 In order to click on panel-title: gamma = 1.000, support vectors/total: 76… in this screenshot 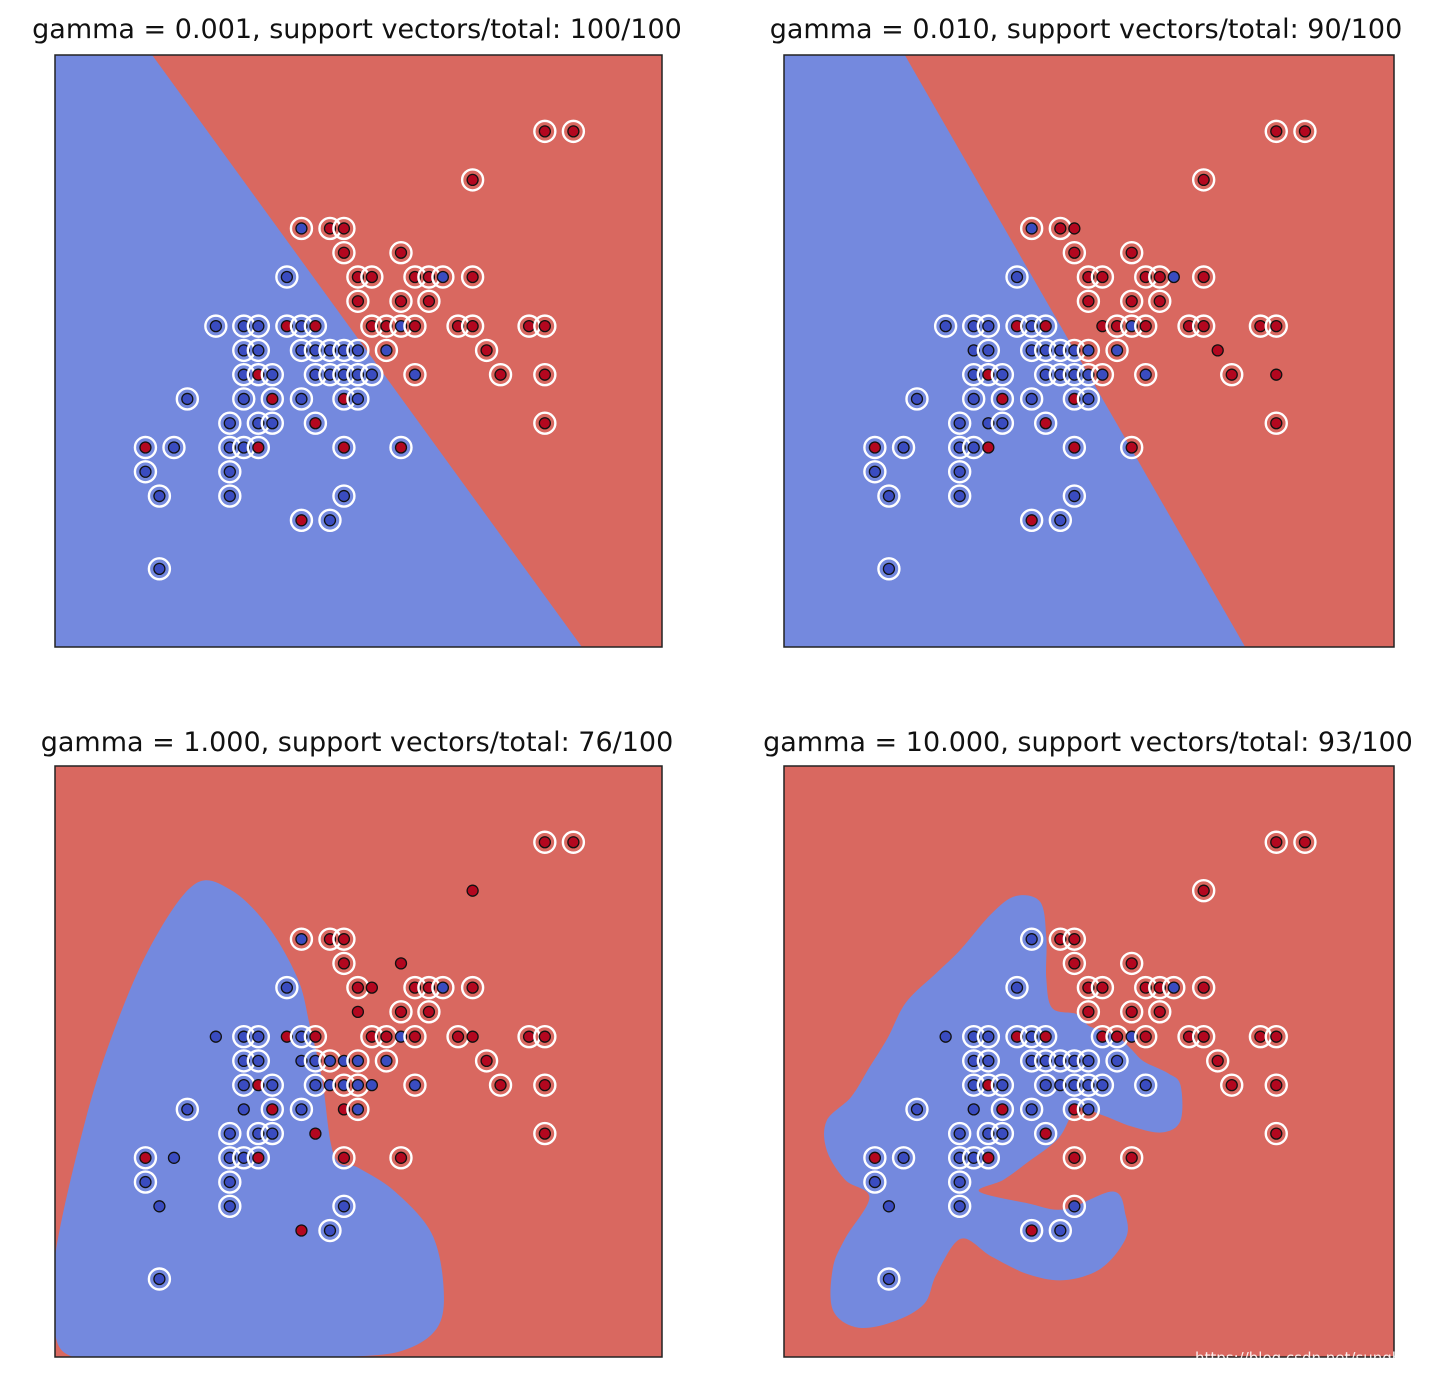, I will do `click(357, 742)`.